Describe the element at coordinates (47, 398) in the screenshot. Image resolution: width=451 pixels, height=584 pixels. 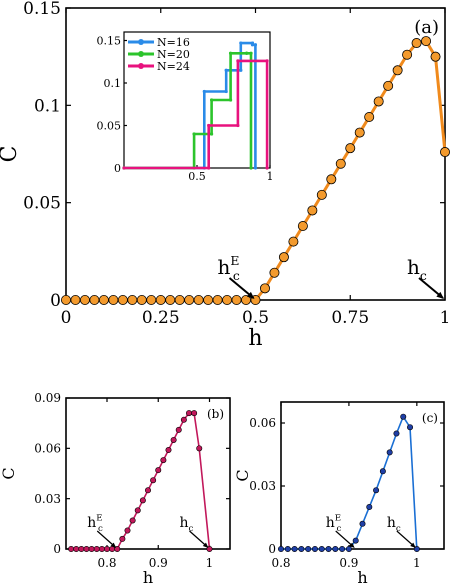
I see `y-tick-label: 0.09` at that location.